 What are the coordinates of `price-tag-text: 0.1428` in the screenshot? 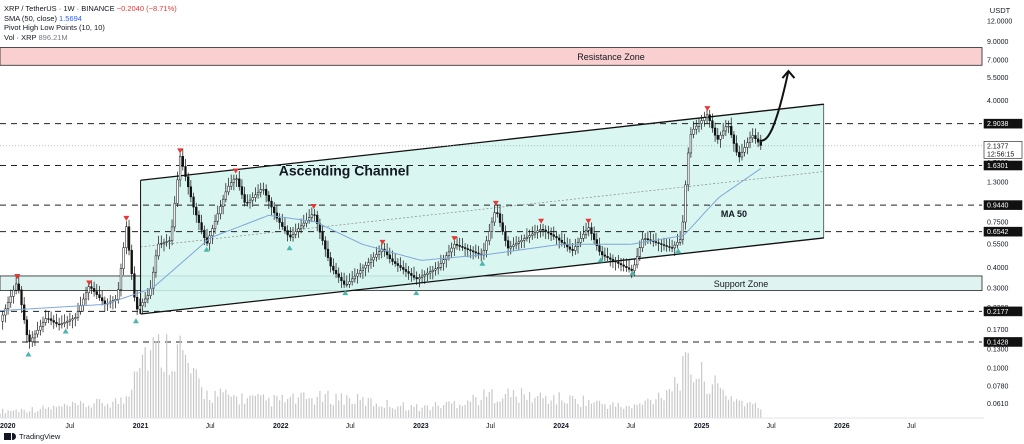 It's located at (998, 342).